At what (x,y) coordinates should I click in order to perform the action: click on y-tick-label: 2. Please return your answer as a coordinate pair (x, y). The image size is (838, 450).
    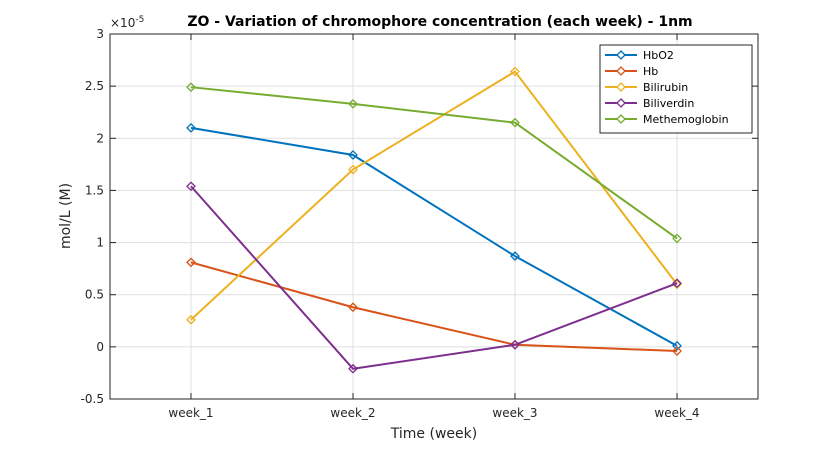
    Looking at the image, I should click on (100, 138).